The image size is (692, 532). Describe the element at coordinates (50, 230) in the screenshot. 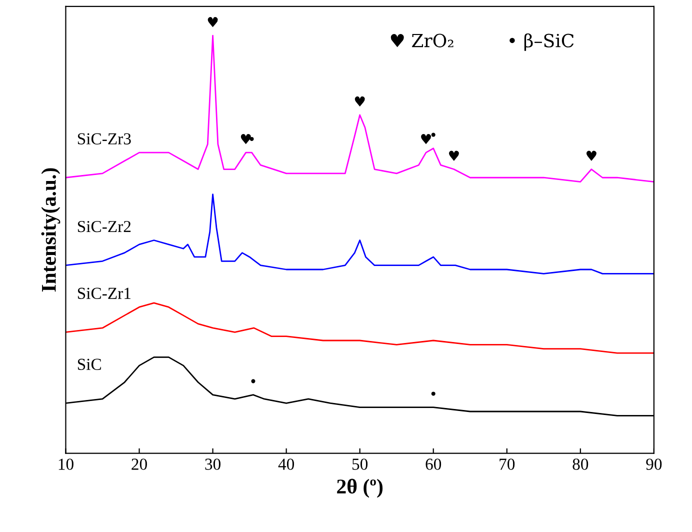

I see `y-axis-title: Intensity(a.u.)` at that location.